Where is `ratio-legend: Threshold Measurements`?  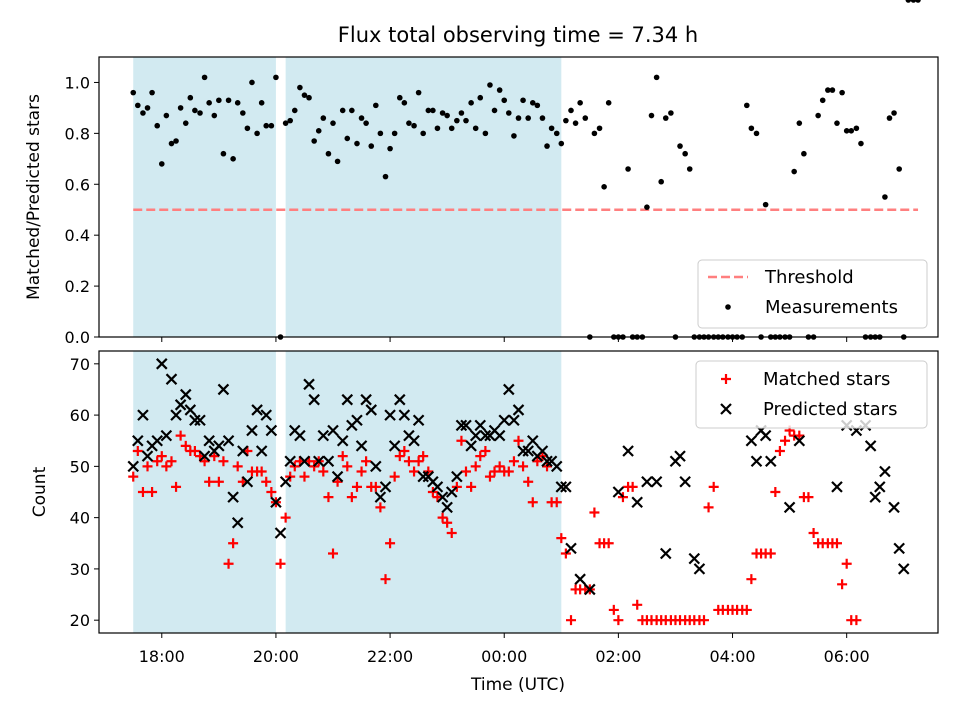 ratio-legend: Threshold Measurements is located at coordinates (812, 294).